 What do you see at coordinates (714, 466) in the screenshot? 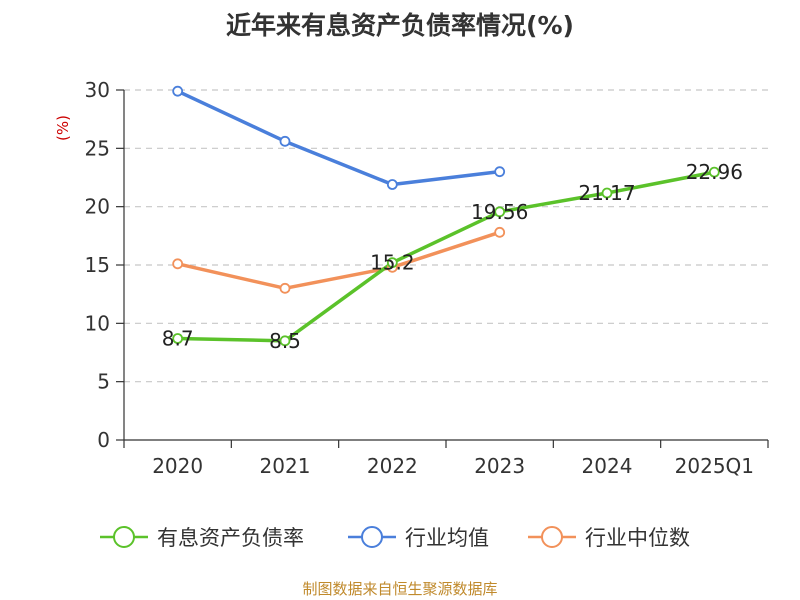
I see `x-tick-label: 2025Q1` at bounding box center [714, 466].